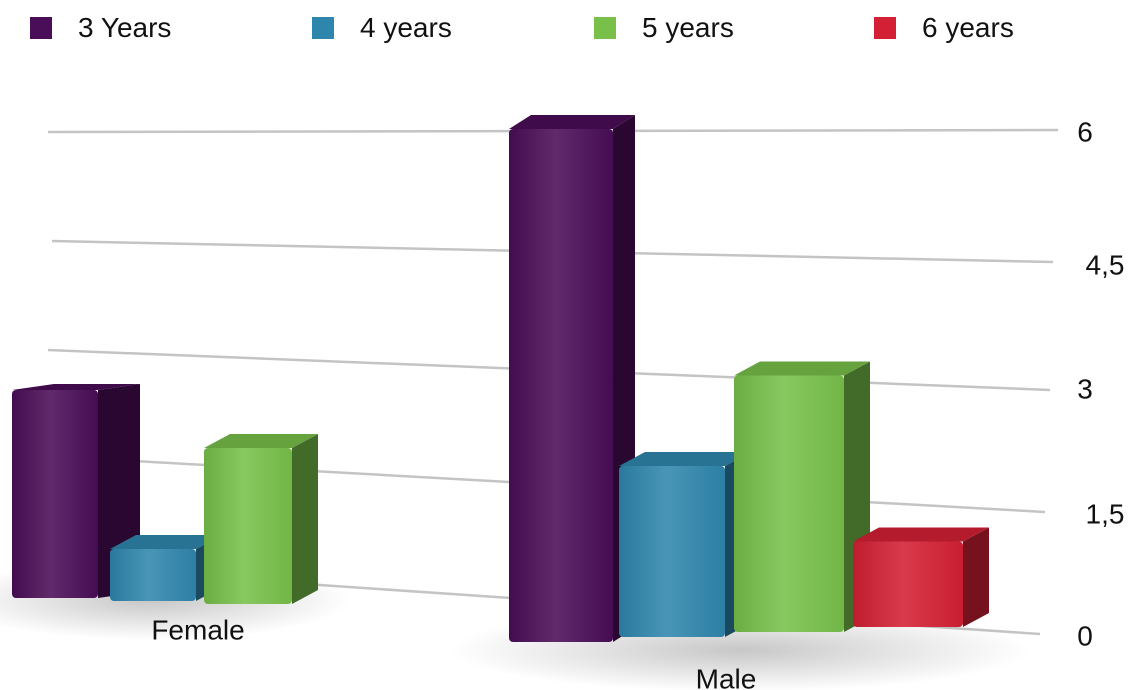 Image resolution: width=1128 pixels, height=690 pixels. What do you see at coordinates (564, 28) in the screenshot?
I see `legend: 3 Years 4 years 5 years 6 years` at bounding box center [564, 28].